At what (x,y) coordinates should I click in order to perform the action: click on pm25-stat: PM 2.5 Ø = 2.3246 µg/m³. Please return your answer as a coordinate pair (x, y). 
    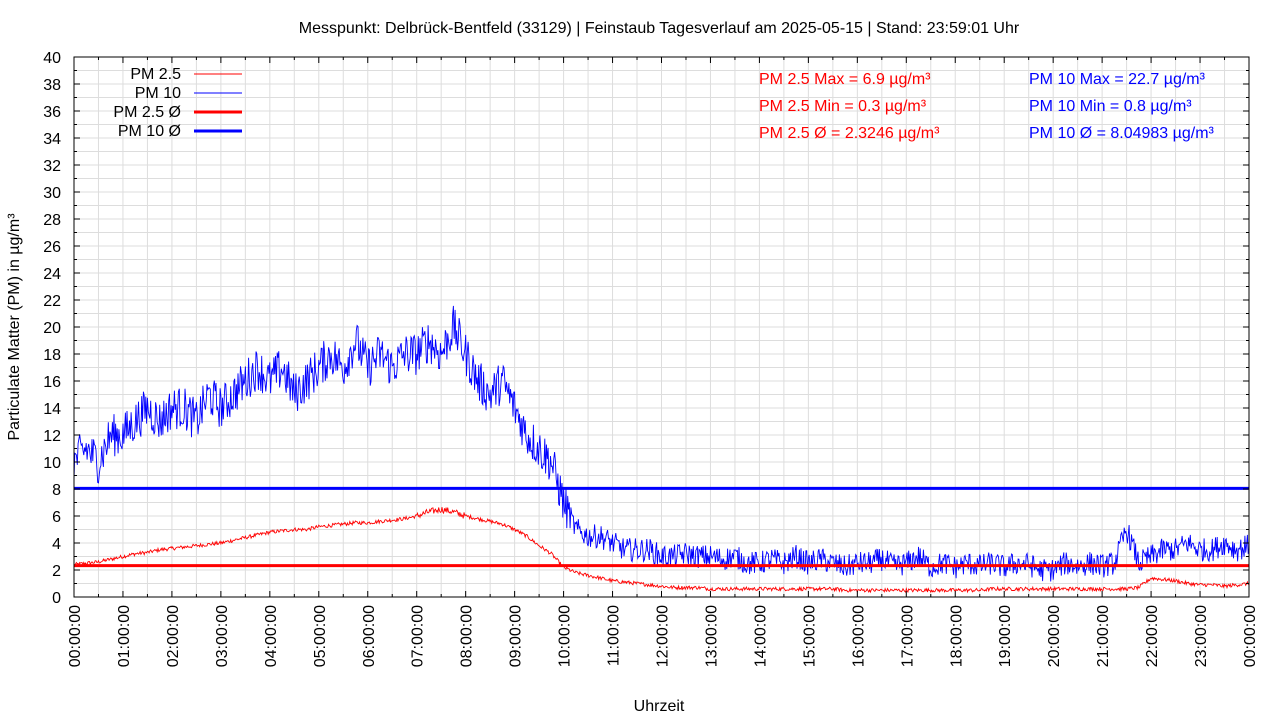
    Looking at the image, I should click on (849, 133).